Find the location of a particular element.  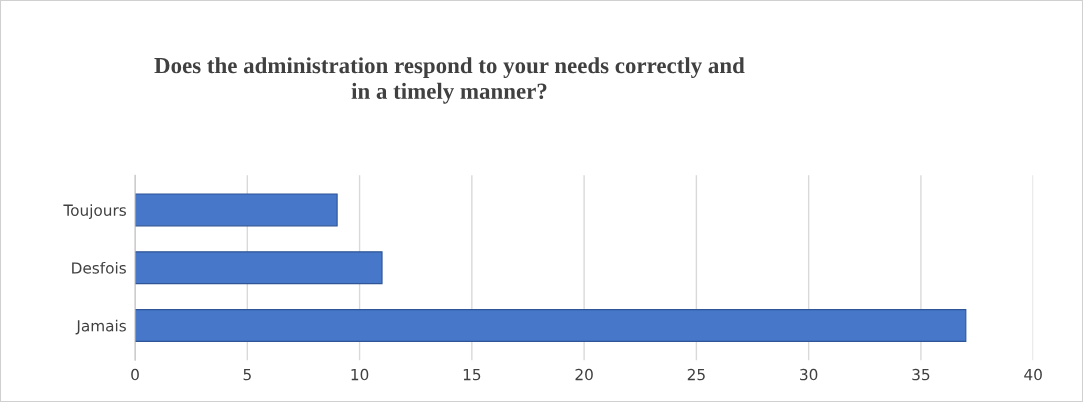

y-tick-label: Jamais is located at coordinates (100, 327).